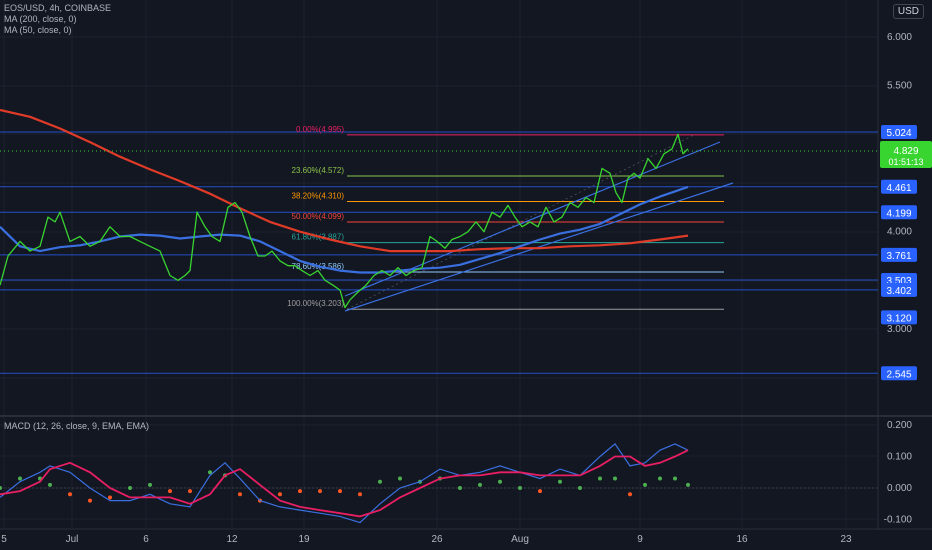 The image size is (932, 550). What do you see at coordinates (899, 329) in the screenshot?
I see `price-tick-label: 3.000` at bounding box center [899, 329].